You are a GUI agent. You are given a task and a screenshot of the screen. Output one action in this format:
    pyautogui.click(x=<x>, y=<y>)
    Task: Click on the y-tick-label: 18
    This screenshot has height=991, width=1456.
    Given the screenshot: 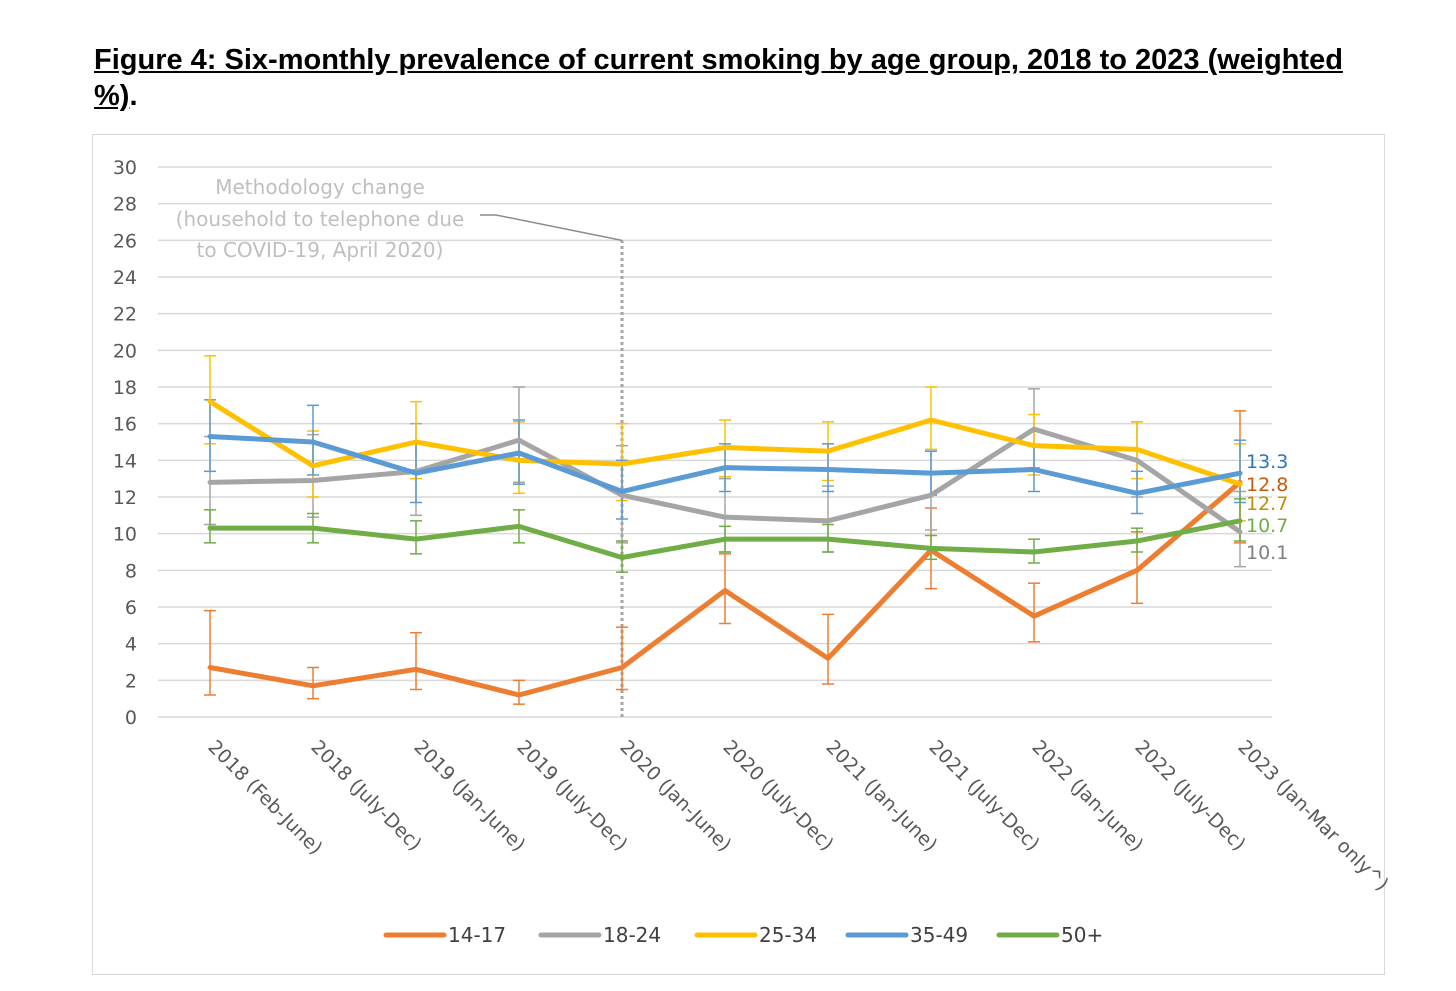 What is the action you would take?
    pyautogui.click(x=125, y=388)
    